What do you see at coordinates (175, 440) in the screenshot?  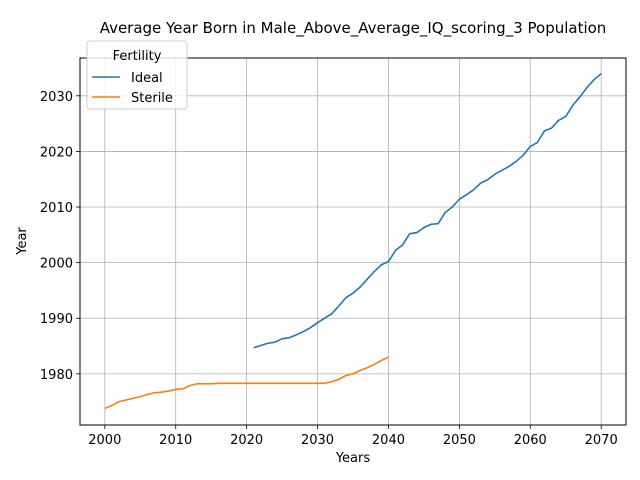 I see `x-tick-label: 2010` at bounding box center [175, 440].